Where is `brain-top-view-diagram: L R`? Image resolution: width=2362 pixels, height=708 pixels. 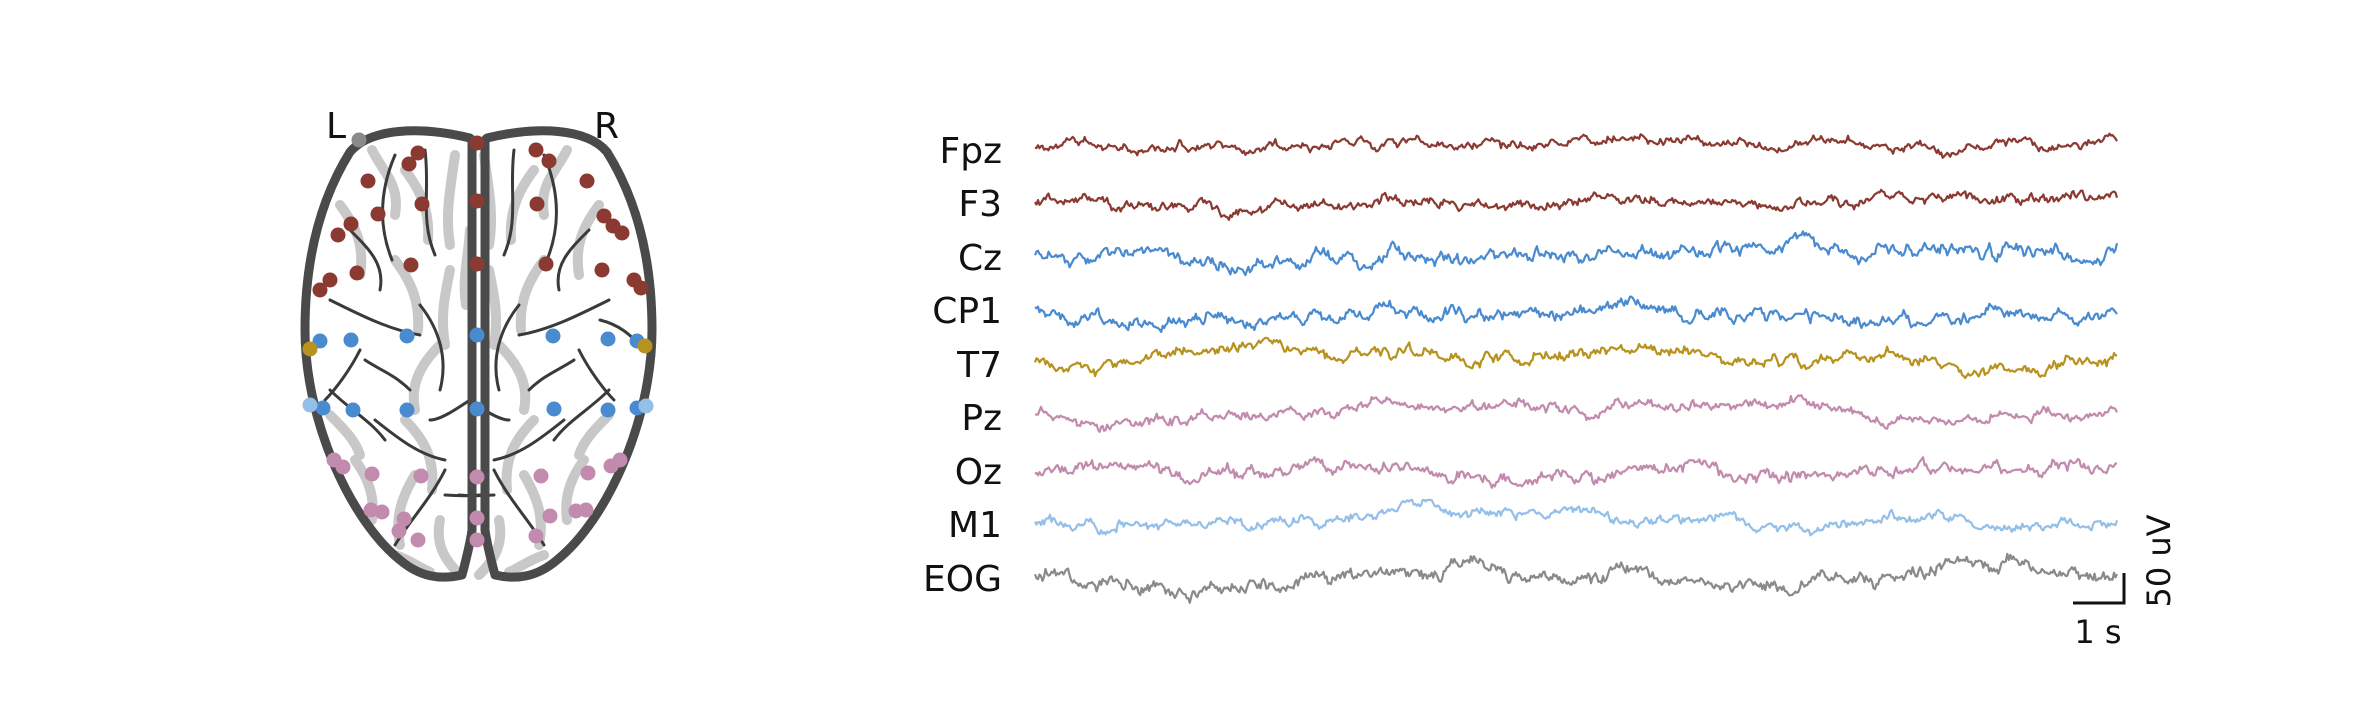
brain-top-view-diagram: L R is located at coordinates (478, 344).